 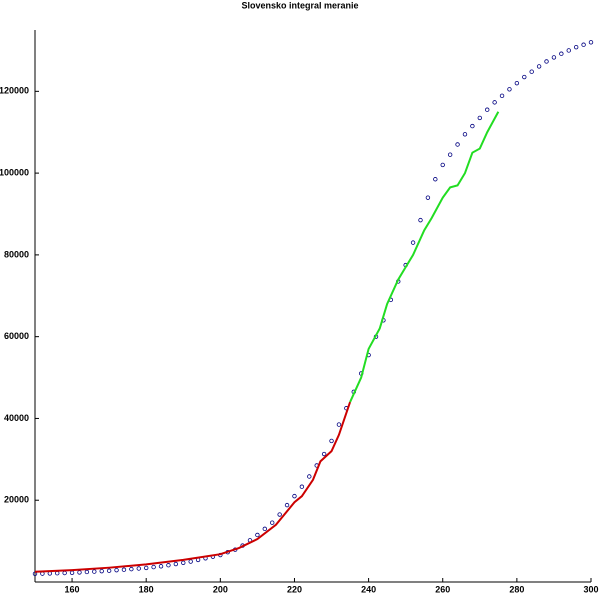 What do you see at coordinates (424, 257) in the screenshot?
I see `data-line` at bounding box center [424, 257].